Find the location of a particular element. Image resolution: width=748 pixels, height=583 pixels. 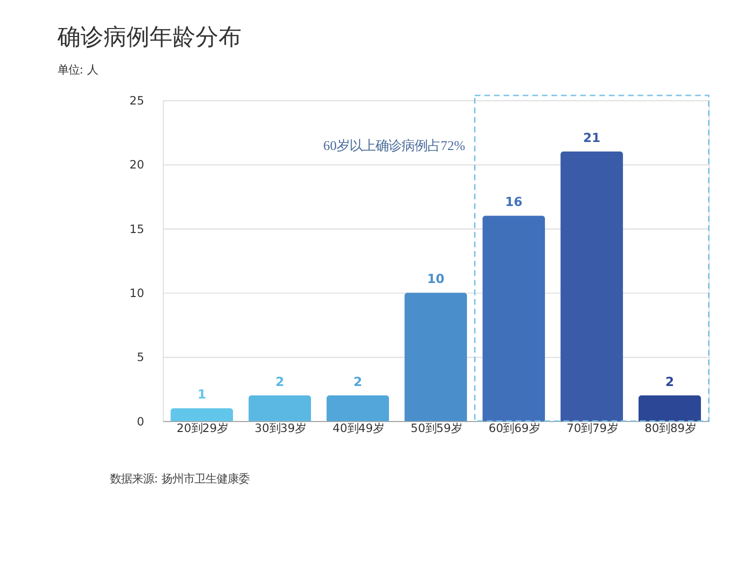

y-tick-label: 5 is located at coordinates (140, 357).